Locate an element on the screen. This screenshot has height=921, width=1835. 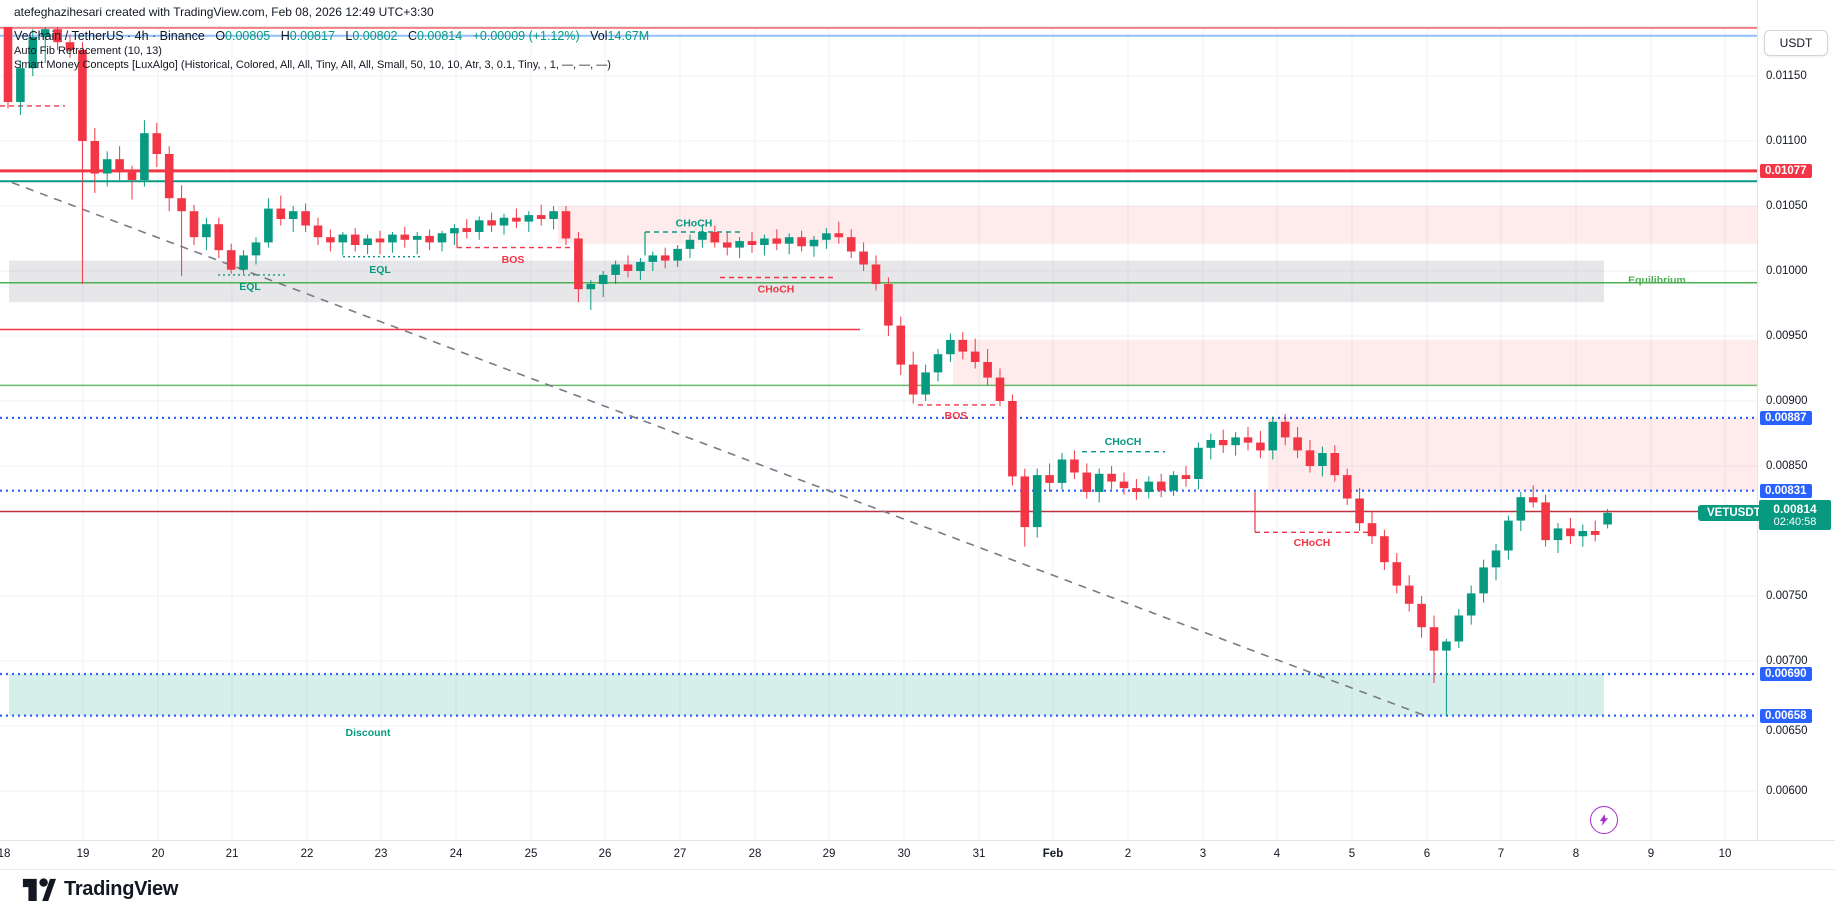
date-tick-label: 29 is located at coordinates (829, 854).